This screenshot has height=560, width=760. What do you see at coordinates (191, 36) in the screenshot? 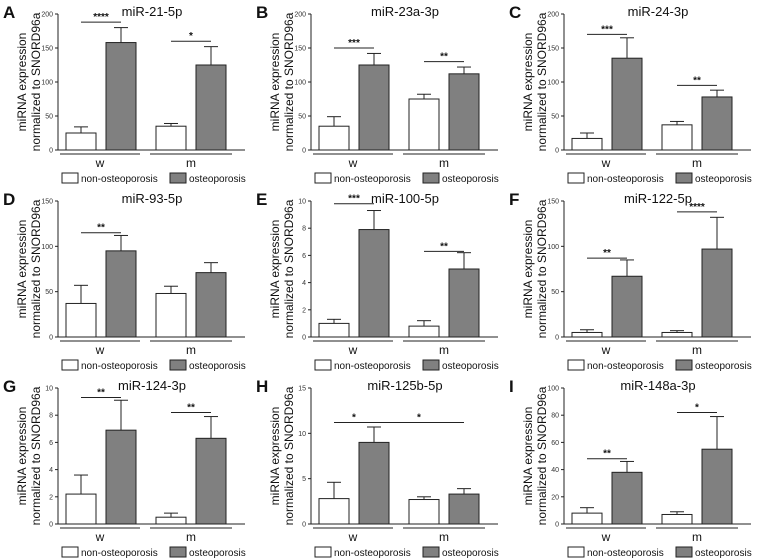
I see `significance-label: *` at bounding box center [191, 36].